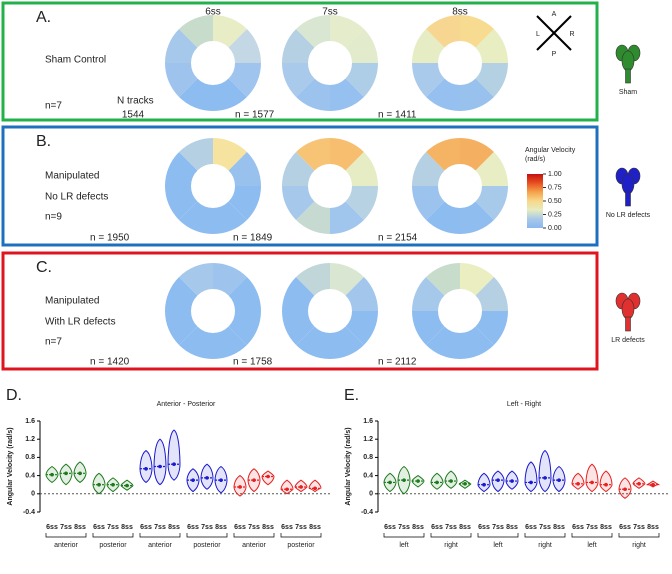 The image size is (672, 574). What do you see at coordinates (538, 34) in the screenshot?
I see `compass-l: L` at bounding box center [538, 34].